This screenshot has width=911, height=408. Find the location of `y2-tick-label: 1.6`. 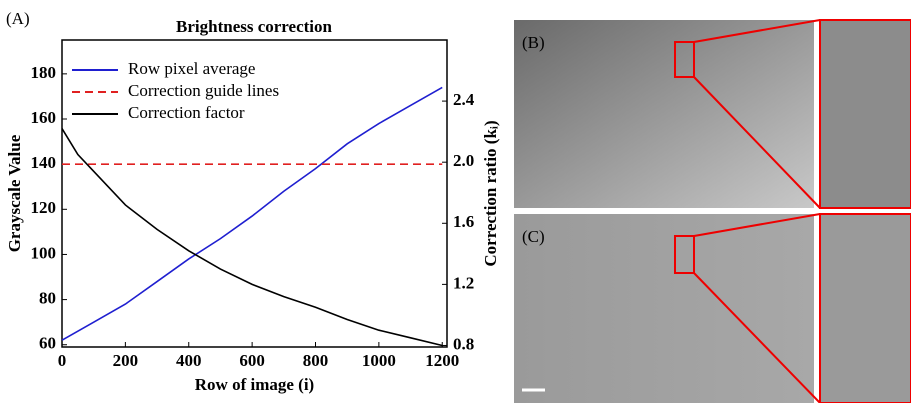

y2-tick-label: 1.6 is located at coordinates (463, 221).